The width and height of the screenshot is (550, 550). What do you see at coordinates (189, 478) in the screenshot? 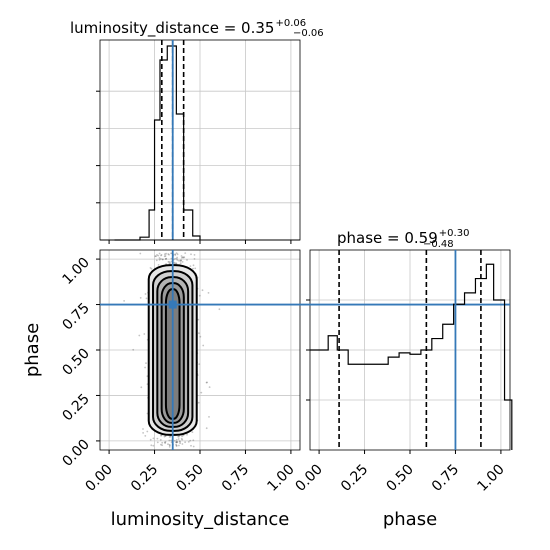
I see `ph2d-xtick-label: 0.50` at bounding box center [189, 478].